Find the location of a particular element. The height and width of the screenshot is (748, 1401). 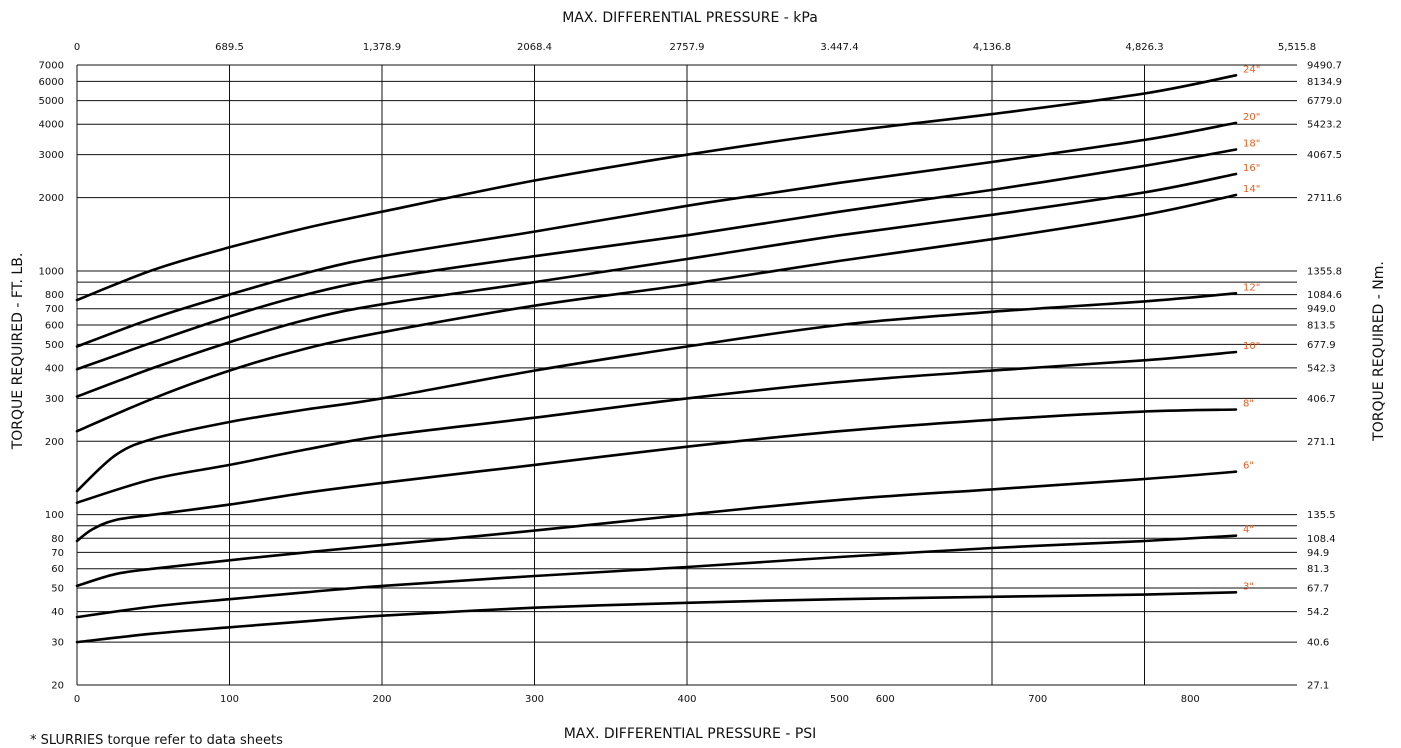

y-right-tick-label: 54.2 is located at coordinates (1318, 612).